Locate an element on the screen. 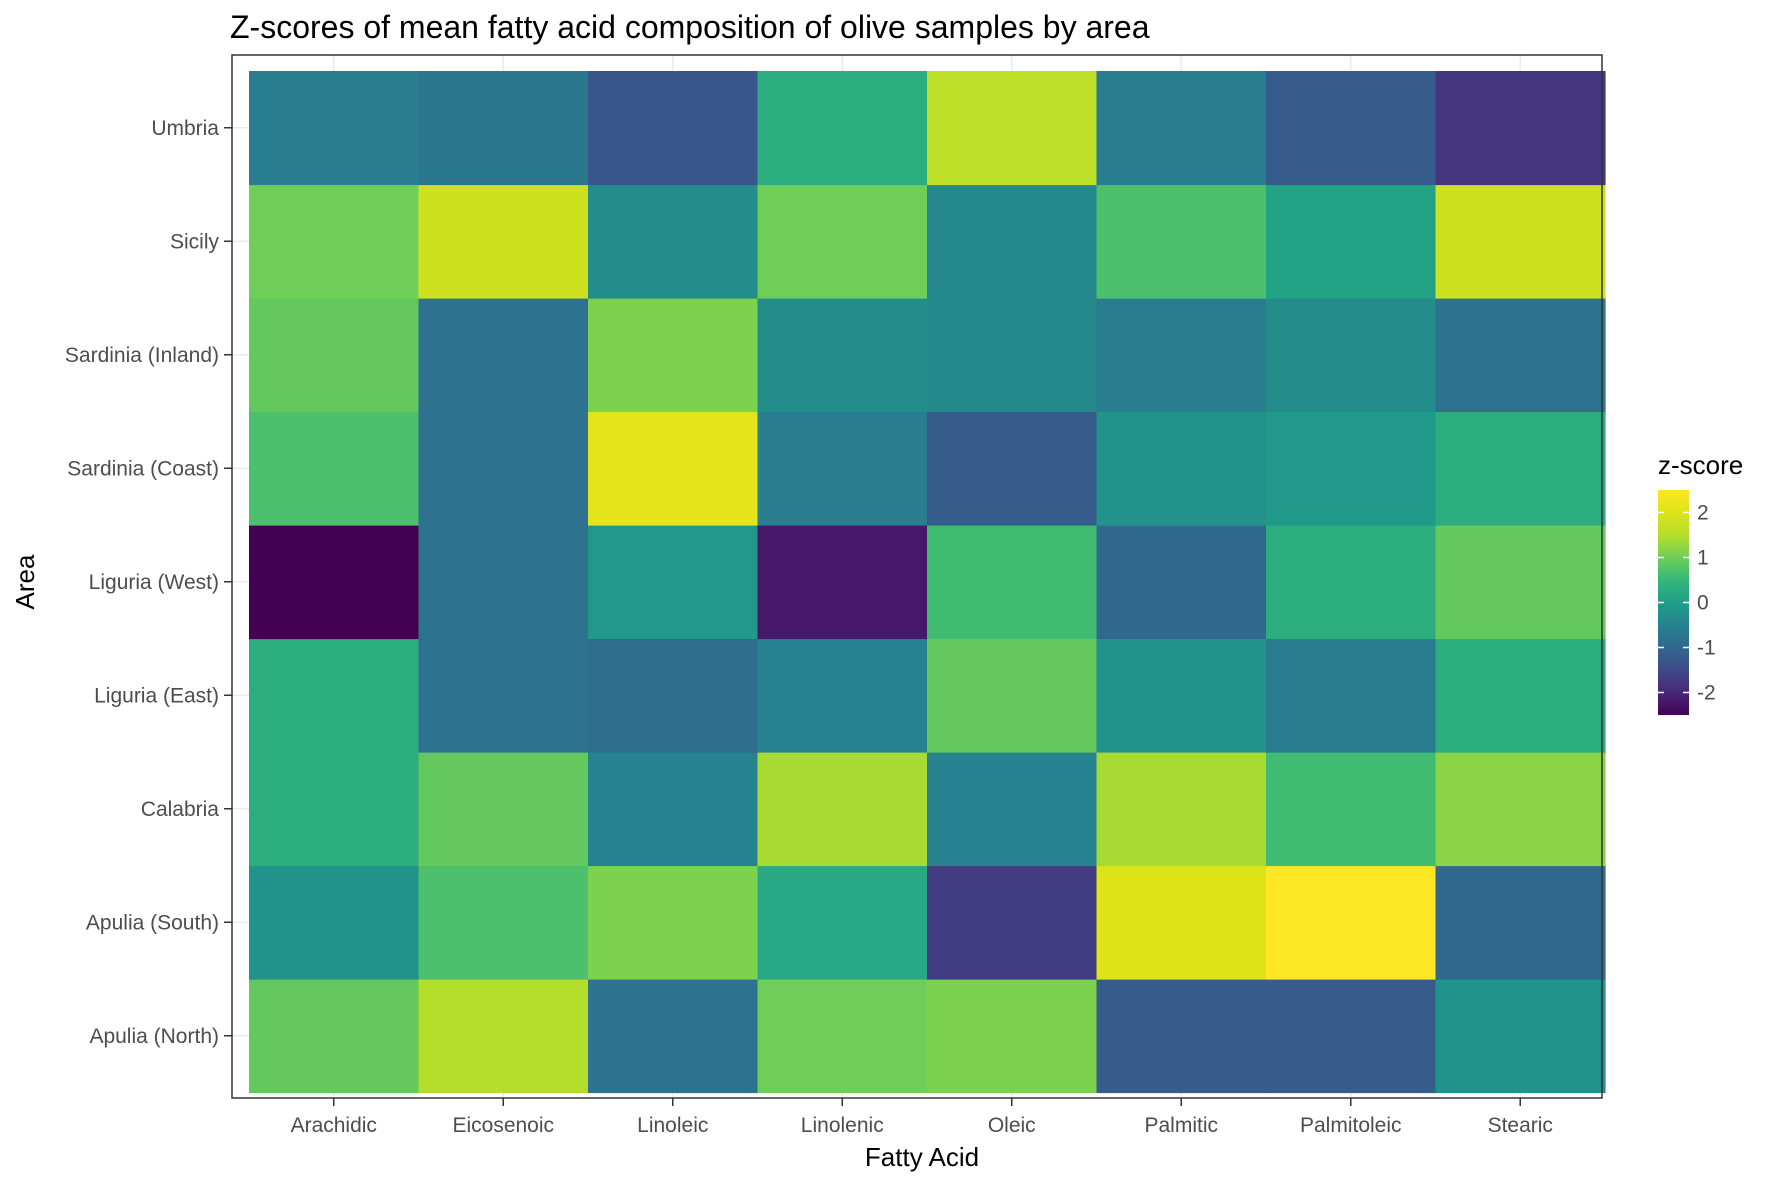  x-tick-label: Palmitic is located at coordinates (1181, 1125).